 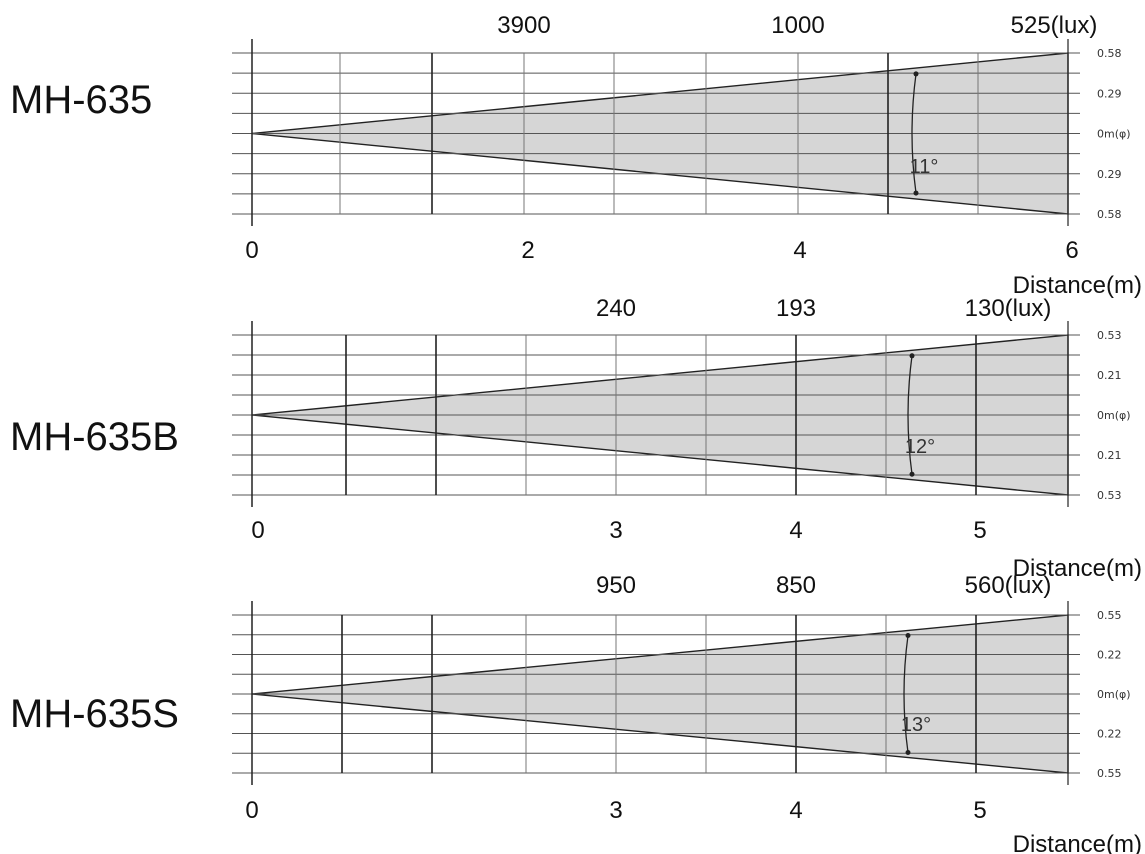 I want to click on lux-label: 240, so click(x=616, y=308).